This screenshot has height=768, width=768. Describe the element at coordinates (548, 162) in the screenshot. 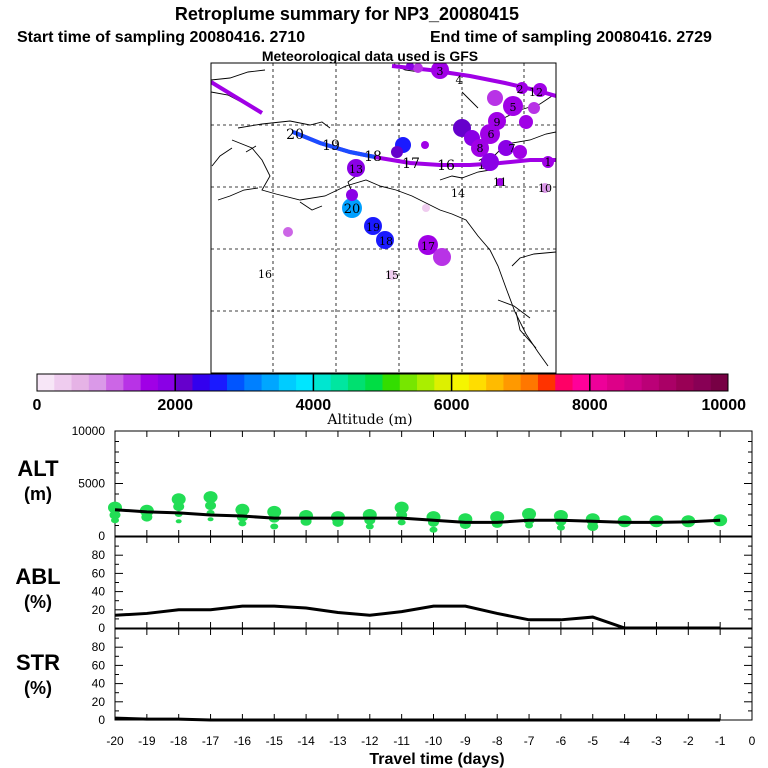

I see `cluster-label-1: 1` at that location.